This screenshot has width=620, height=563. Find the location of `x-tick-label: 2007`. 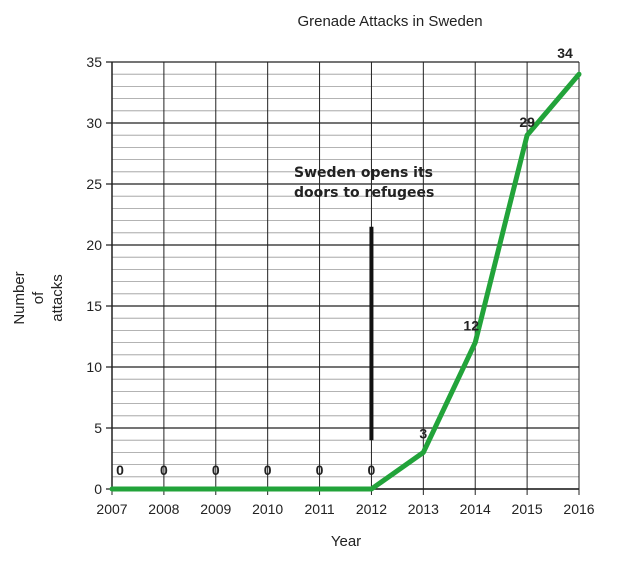

x-tick-label: 2007 is located at coordinates (111, 509).